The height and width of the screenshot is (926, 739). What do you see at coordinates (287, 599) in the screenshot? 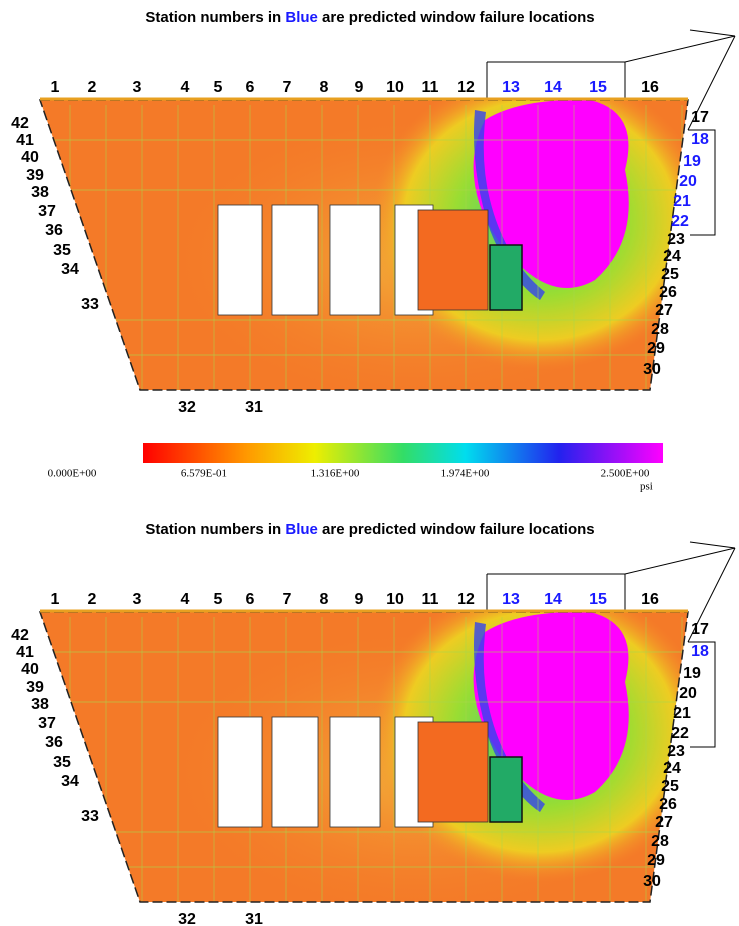
I see `station-label: 7` at bounding box center [287, 599].